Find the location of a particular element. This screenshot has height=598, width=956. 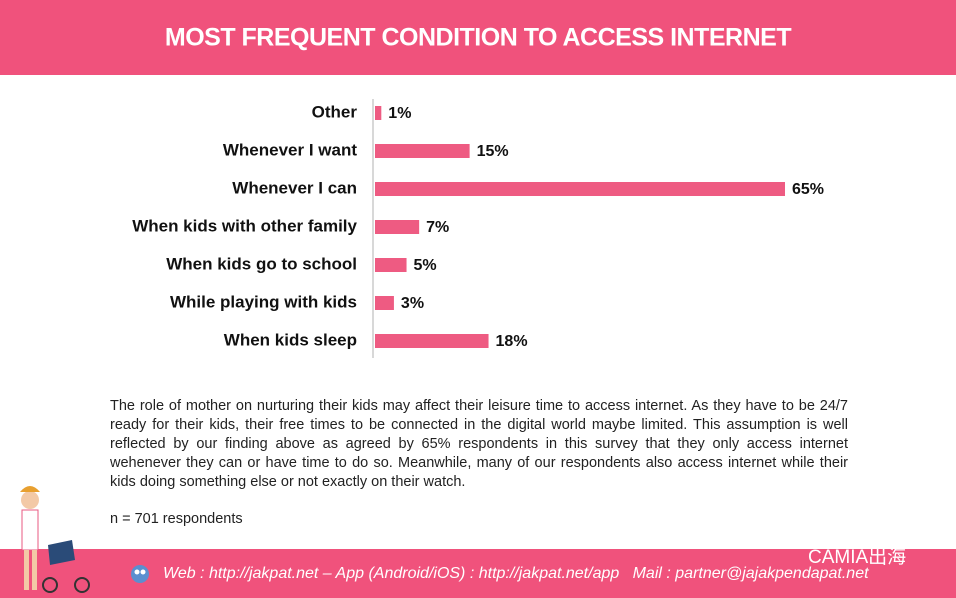

footer-band is located at coordinates (478, 573).